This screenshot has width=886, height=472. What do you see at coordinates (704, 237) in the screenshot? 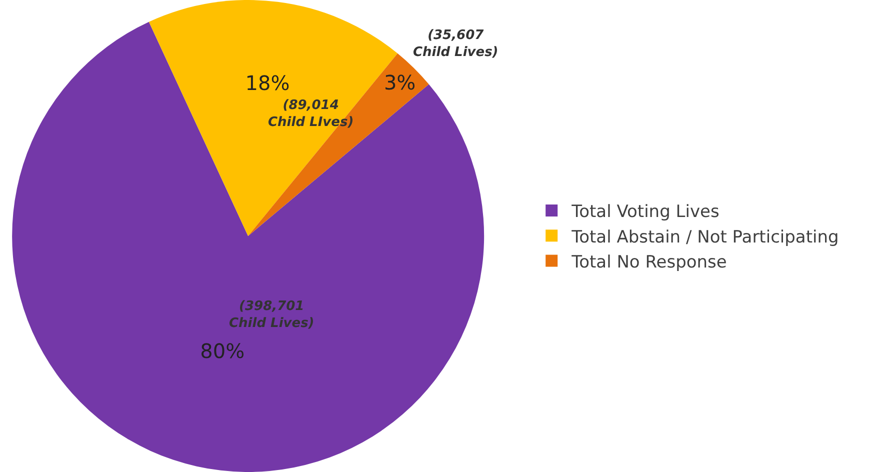
I see `legend-label: Total Abstain / Not Participating` at bounding box center [704, 237].